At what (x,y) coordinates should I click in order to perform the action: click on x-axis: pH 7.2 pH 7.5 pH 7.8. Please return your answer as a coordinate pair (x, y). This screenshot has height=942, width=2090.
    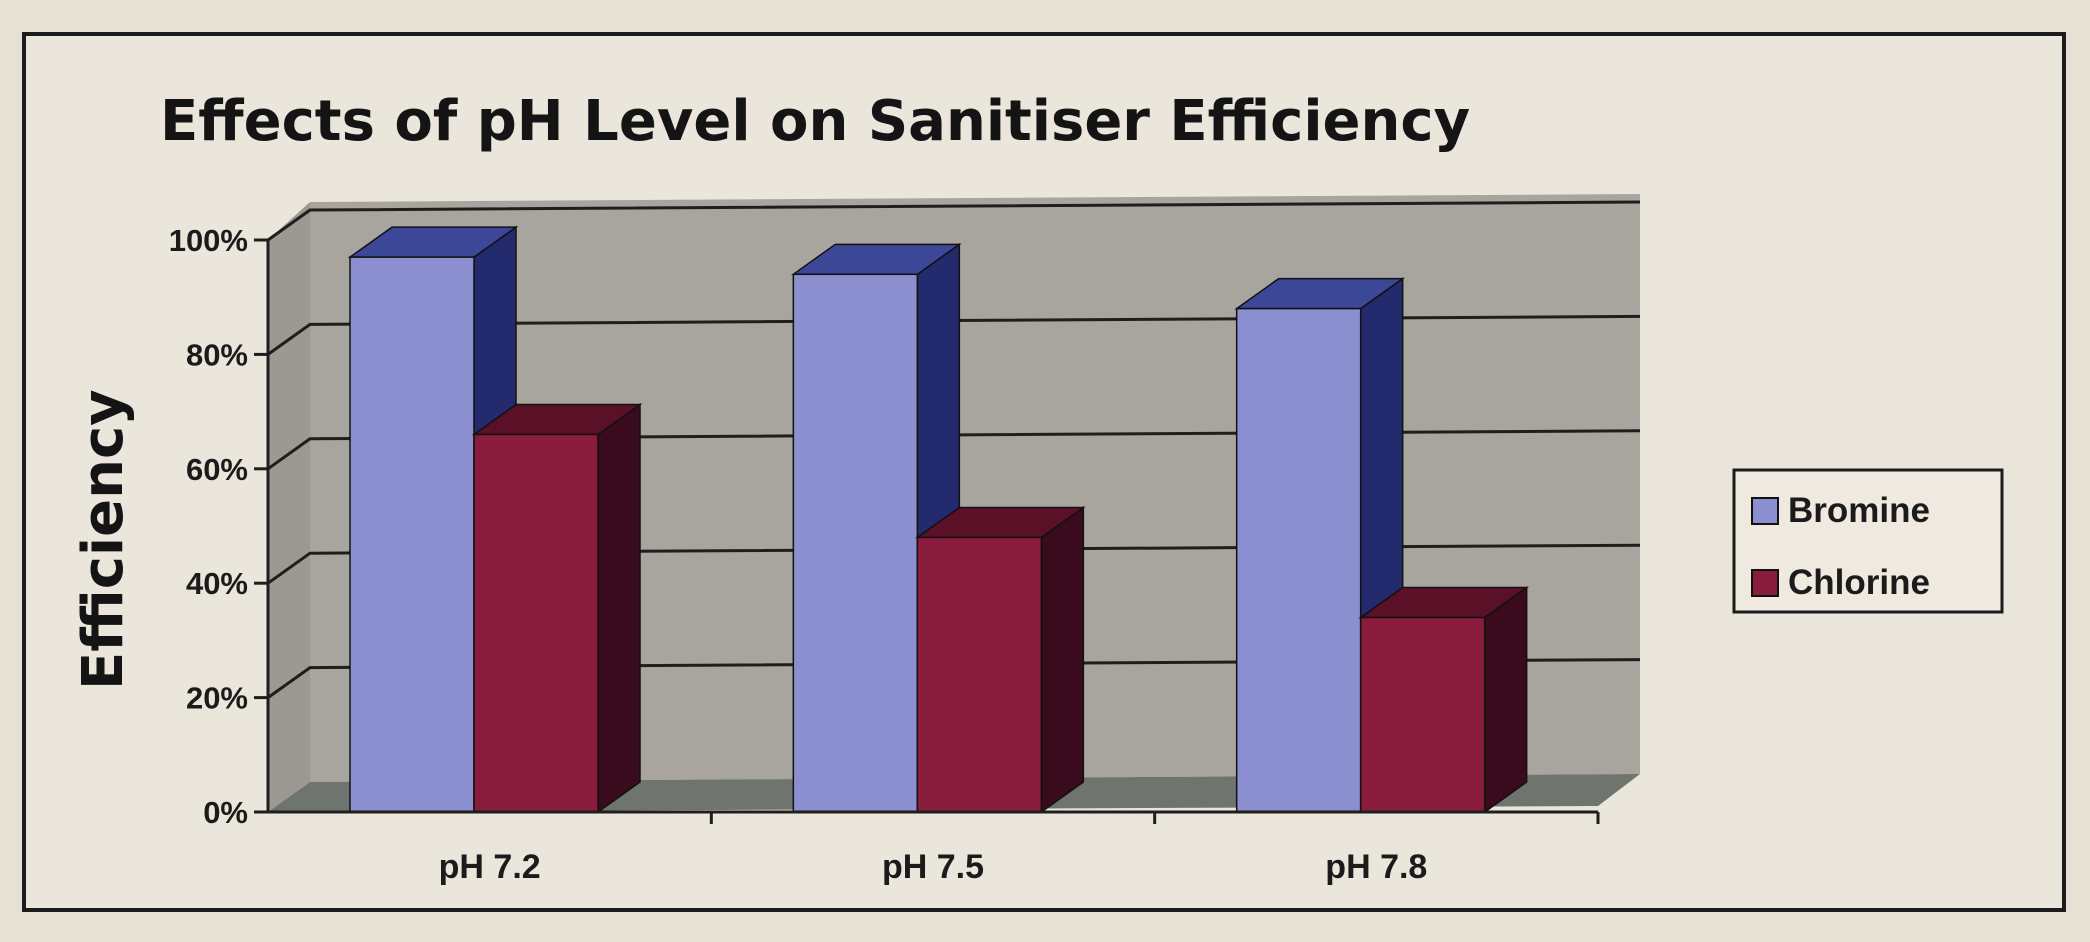
    Looking at the image, I should click on (934, 848).